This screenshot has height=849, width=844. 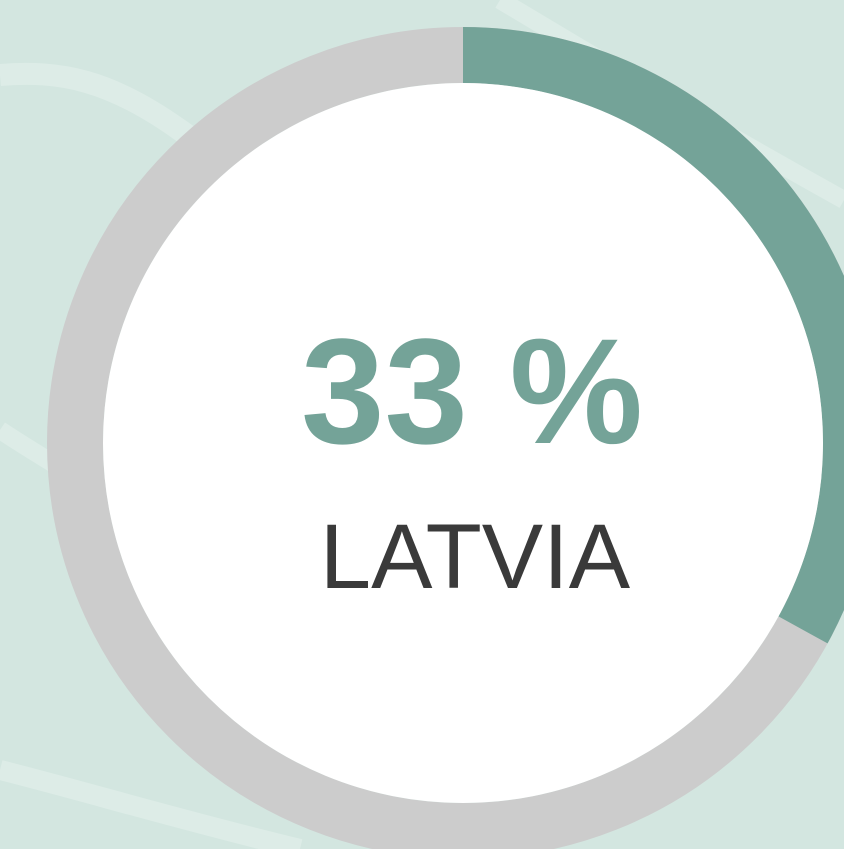 What do you see at coordinates (475, 557) in the screenshot?
I see `category-label: LATVIA` at bounding box center [475, 557].